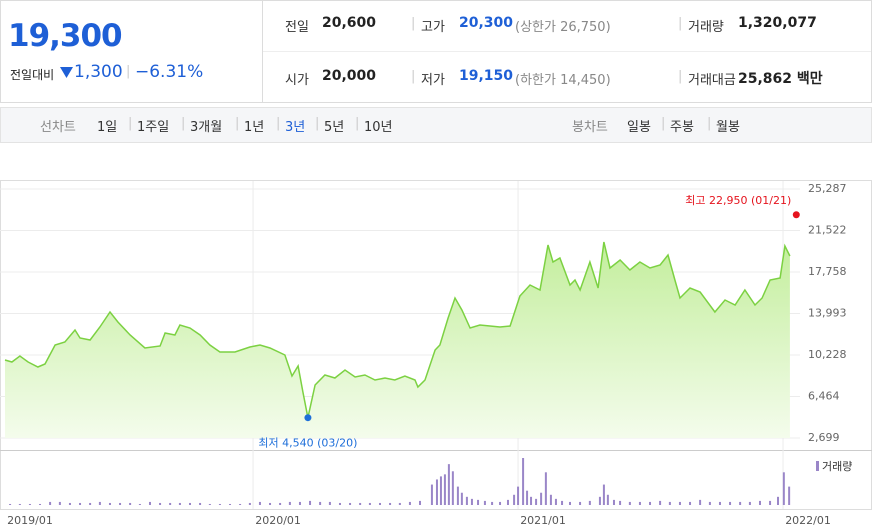 This screenshot has height=532, width=872. What do you see at coordinates (563, 80) in the screenshot?
I see `quote-limit: (하한가 14,450)` at bounding box center [563, 80].